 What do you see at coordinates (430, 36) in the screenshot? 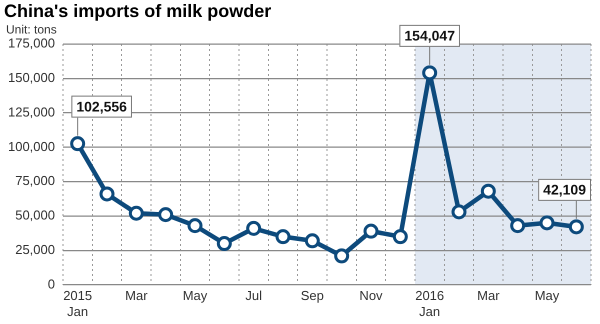
I see `data-label: 154,047` at bounding box center [430, 36].